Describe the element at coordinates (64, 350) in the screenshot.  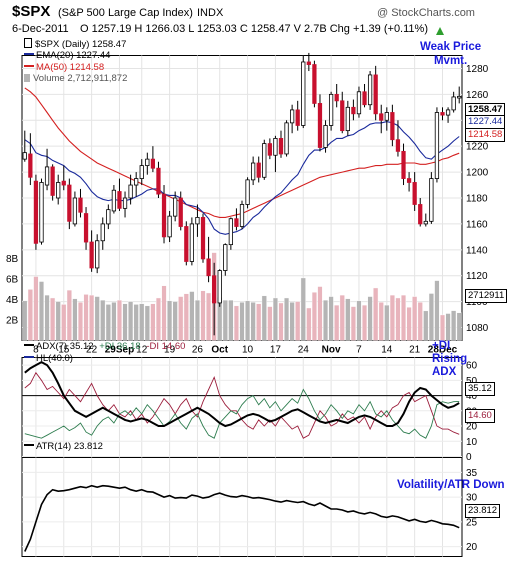
I see `x-tick-label: 15` at that location.